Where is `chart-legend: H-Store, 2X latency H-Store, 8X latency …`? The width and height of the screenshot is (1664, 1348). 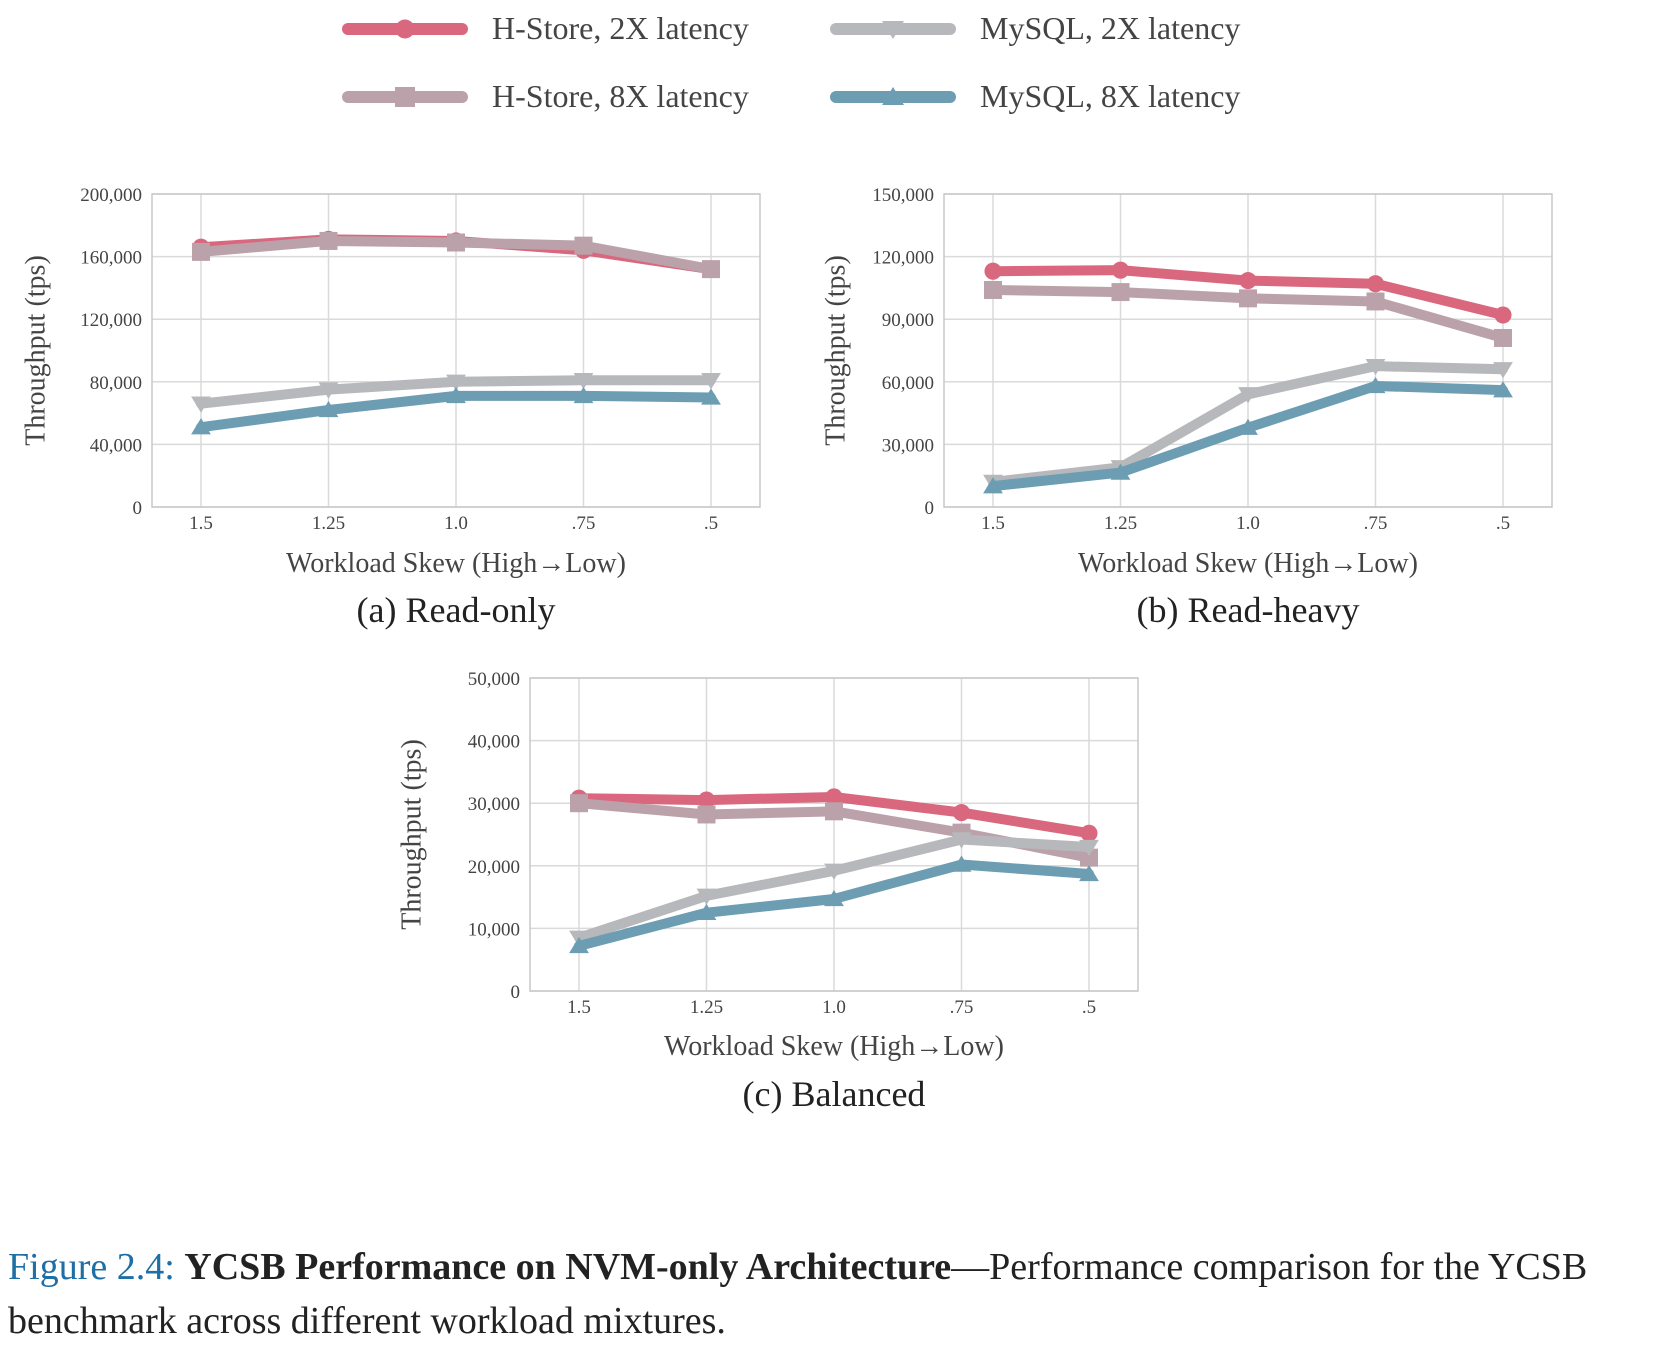
chart-legend: H-Store, 2X latency H-Store, 8X latency … is located at coordinates (832, 75).